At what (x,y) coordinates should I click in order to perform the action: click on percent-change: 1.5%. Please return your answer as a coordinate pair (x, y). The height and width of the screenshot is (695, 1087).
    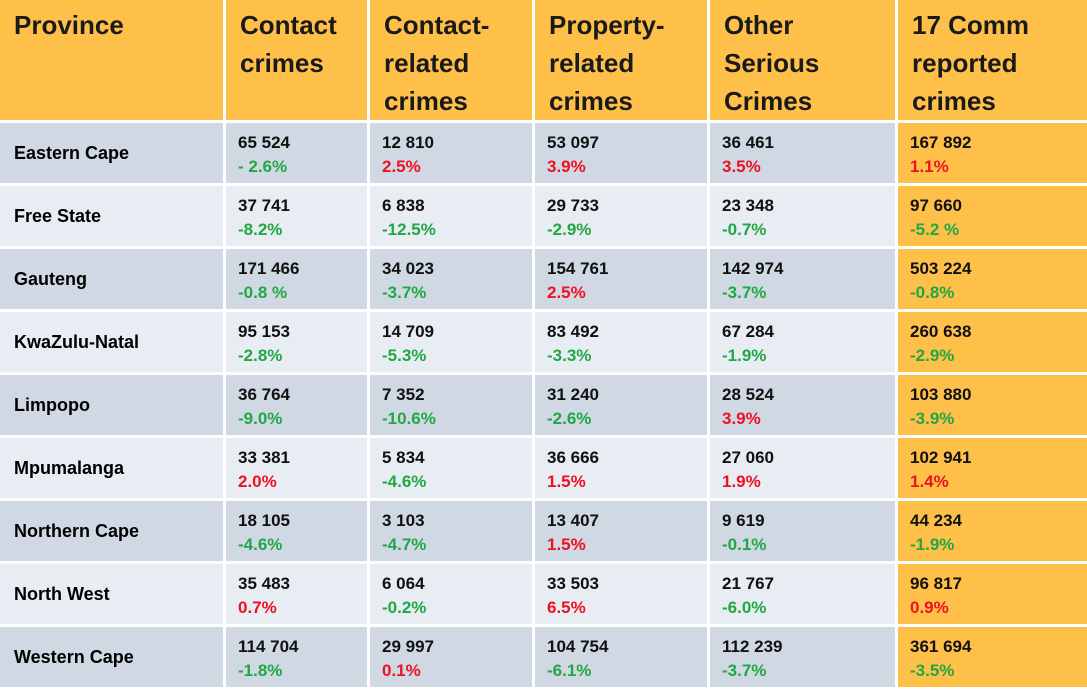
    Looking at the image, I should click on (566, 481).